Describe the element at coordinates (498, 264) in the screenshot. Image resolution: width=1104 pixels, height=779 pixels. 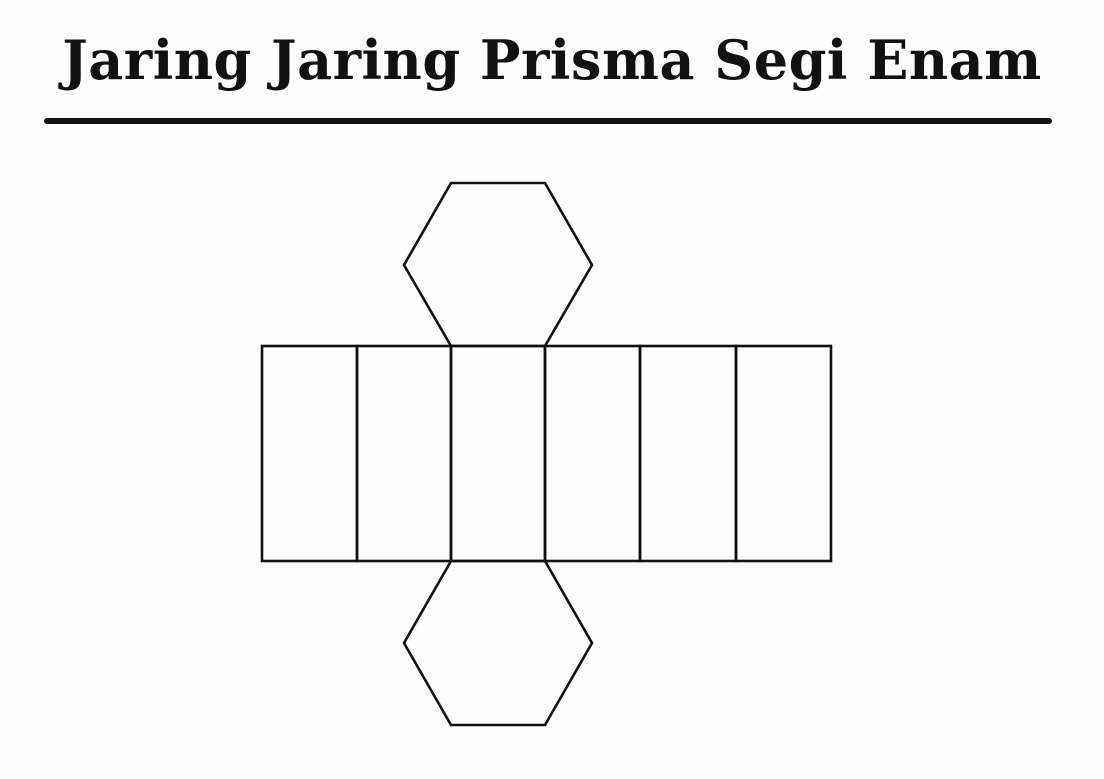
I see `hexagon-top-base` at that location.